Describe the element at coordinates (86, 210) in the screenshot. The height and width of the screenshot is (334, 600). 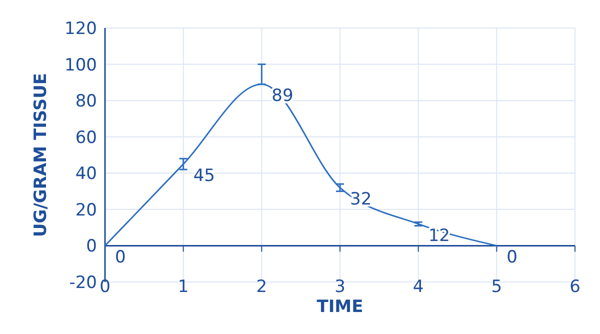
I see `y-tick-label: 20` at that location.